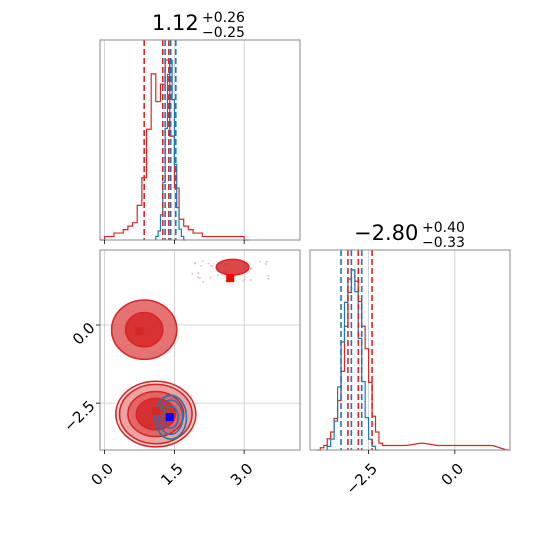  Describe the element at coordinates (242, 475) in the screenshot. I see `xtick-label-joint-2: 3.0` at that location.